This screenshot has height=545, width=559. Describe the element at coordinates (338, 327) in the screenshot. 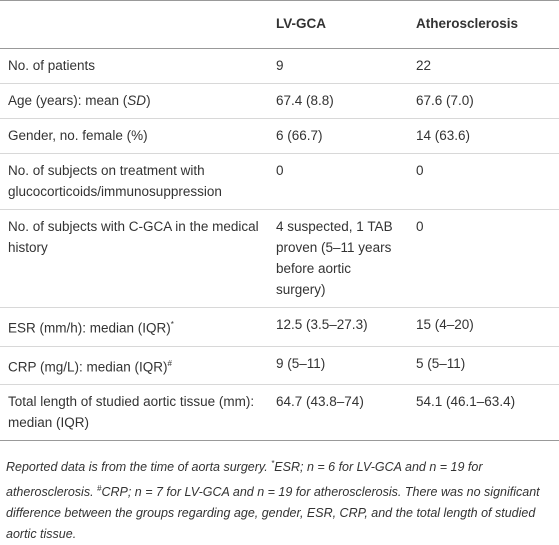

I see `value-cell: 12.5 (3.5–27.3)` at that location.